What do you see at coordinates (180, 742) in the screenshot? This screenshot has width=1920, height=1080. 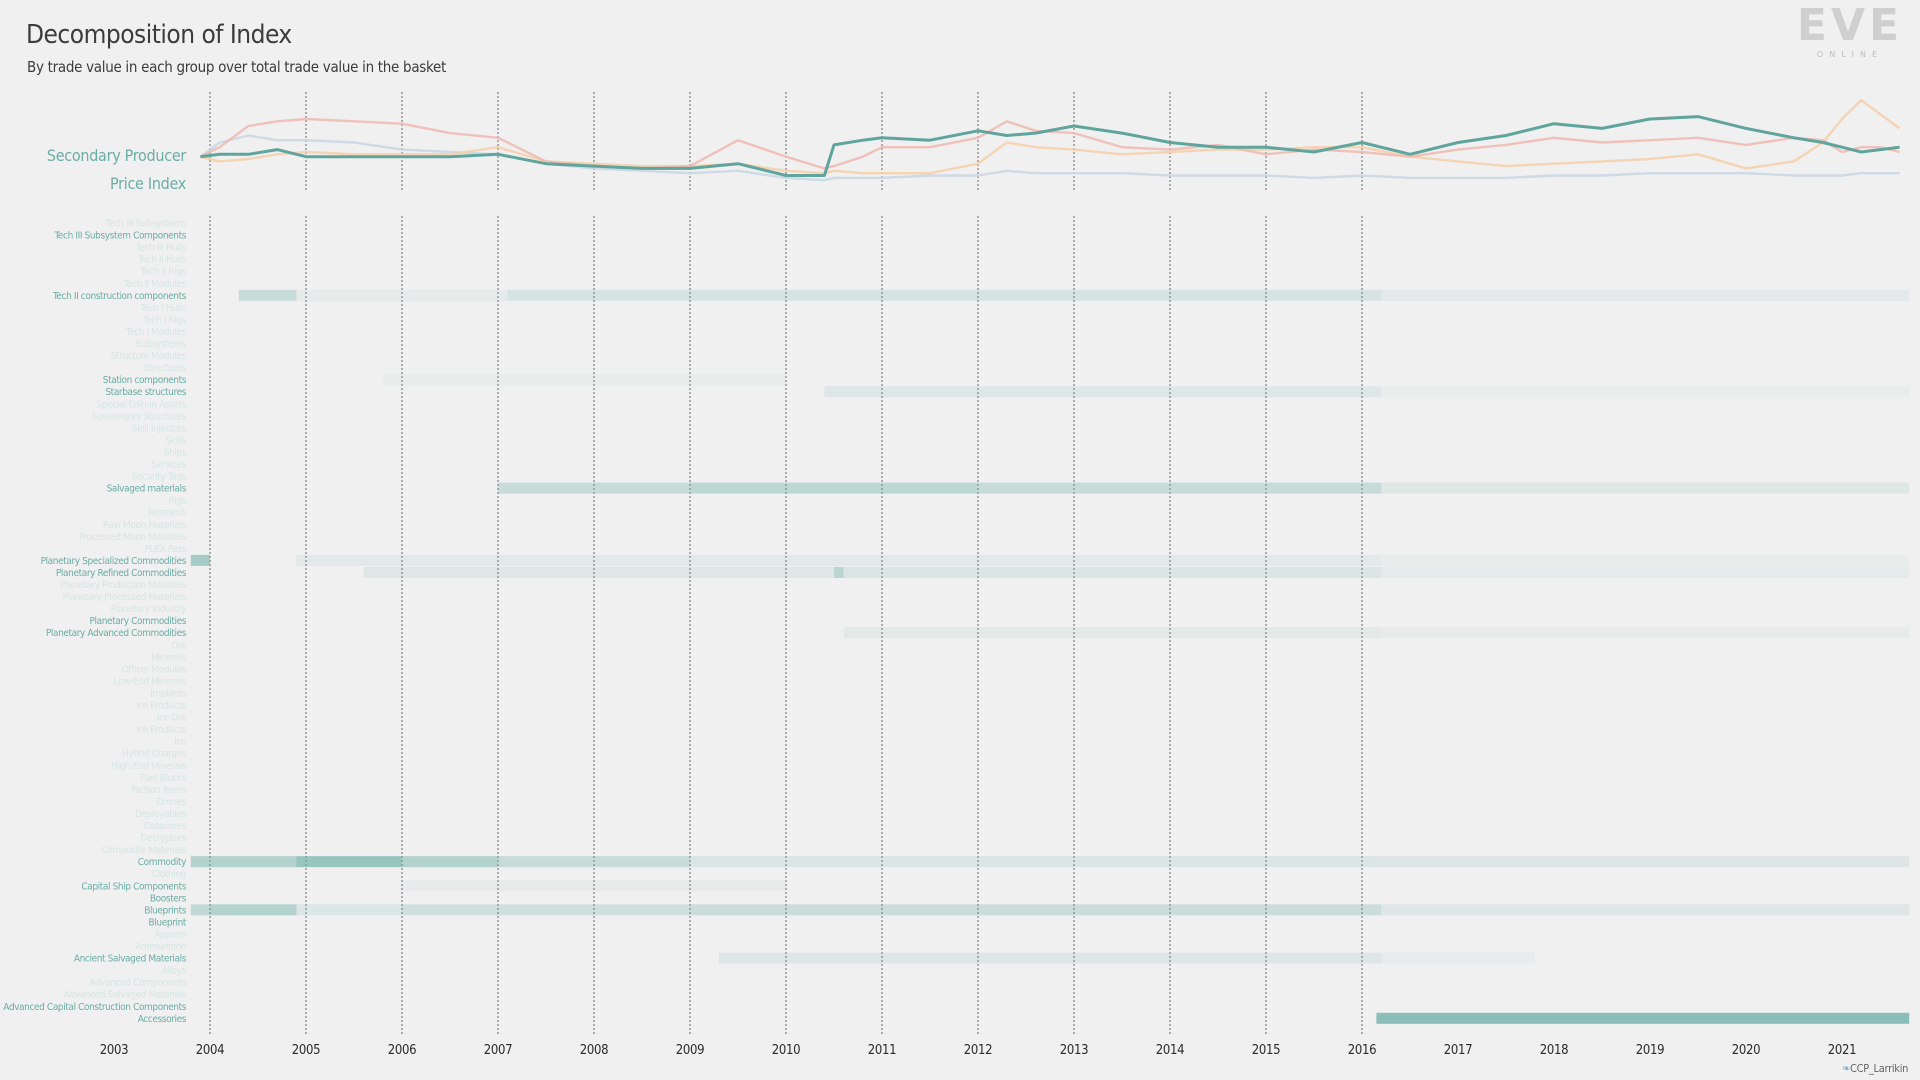 I see `group-label: Ice` at bounding box center [180, 742].